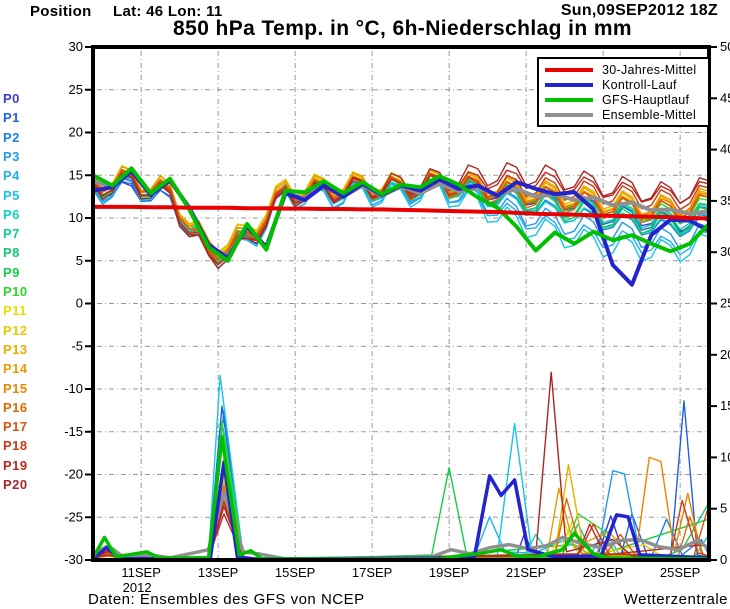  What do you see at coordinates (15, 484) in the screenshot?
I see `member-label-P20: P20` at bounding box center [15, 484].